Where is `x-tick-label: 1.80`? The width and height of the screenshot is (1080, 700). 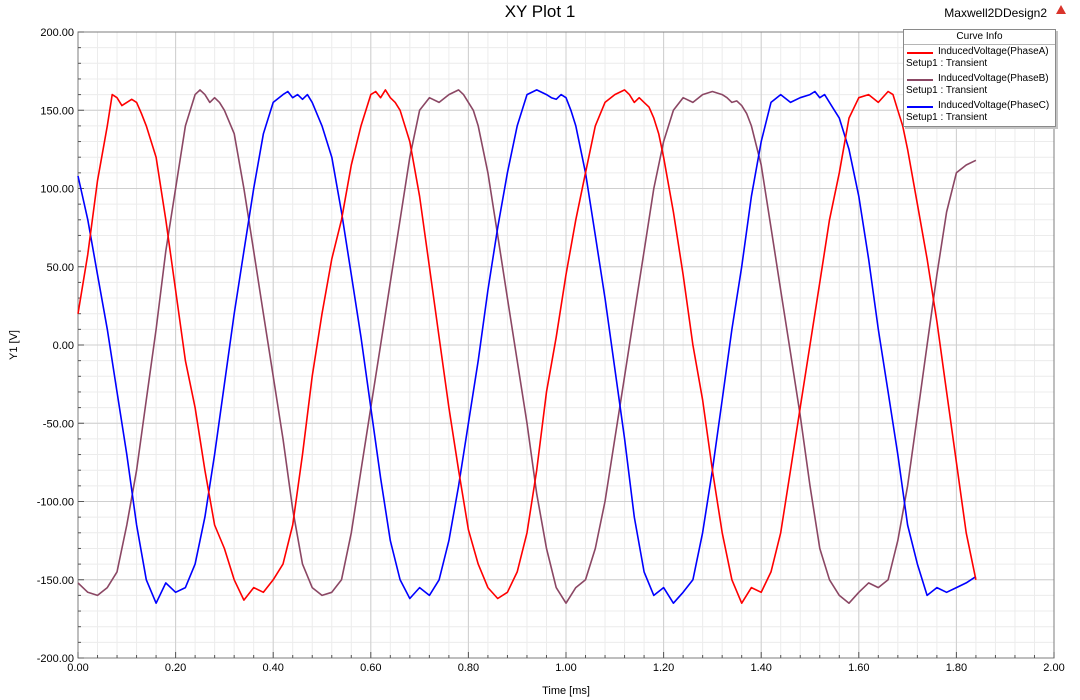
x-tick-label: 1.80 is located at coordinates (956, 668).